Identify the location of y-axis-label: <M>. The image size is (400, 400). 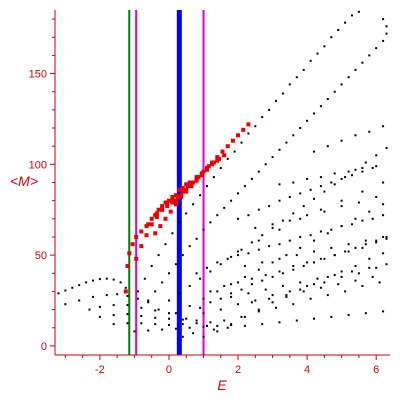
(24, 181).